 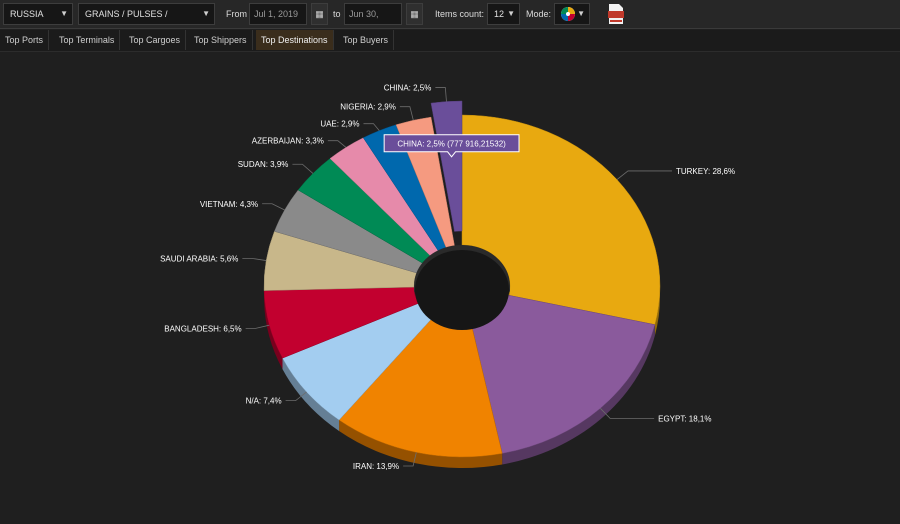 I want to click on pie-label-azerbaijan: AZERBAIJAN: 3,3%, so click(x=288, y=141).